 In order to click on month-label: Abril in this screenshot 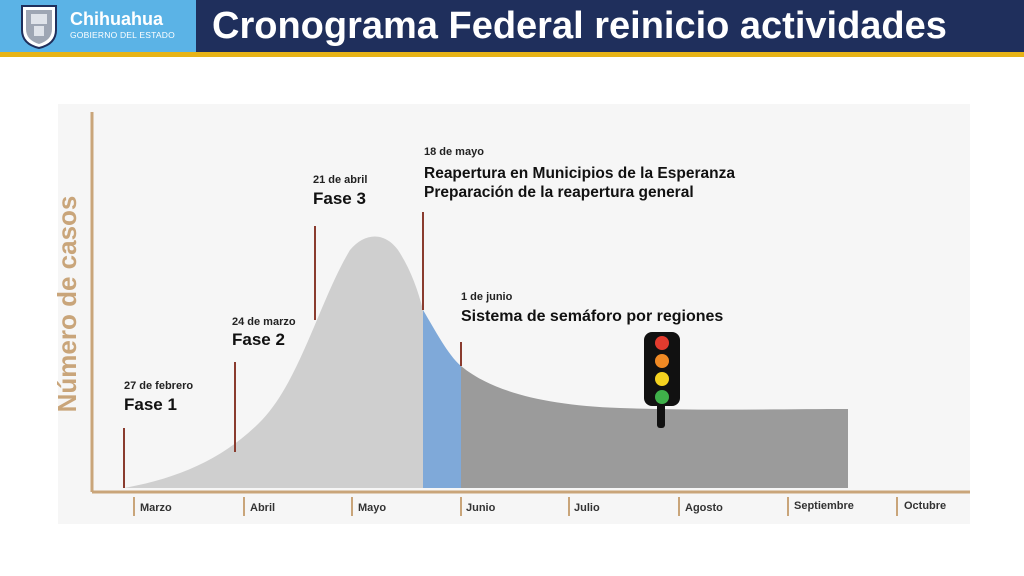, I will do `click(262, 508)`.